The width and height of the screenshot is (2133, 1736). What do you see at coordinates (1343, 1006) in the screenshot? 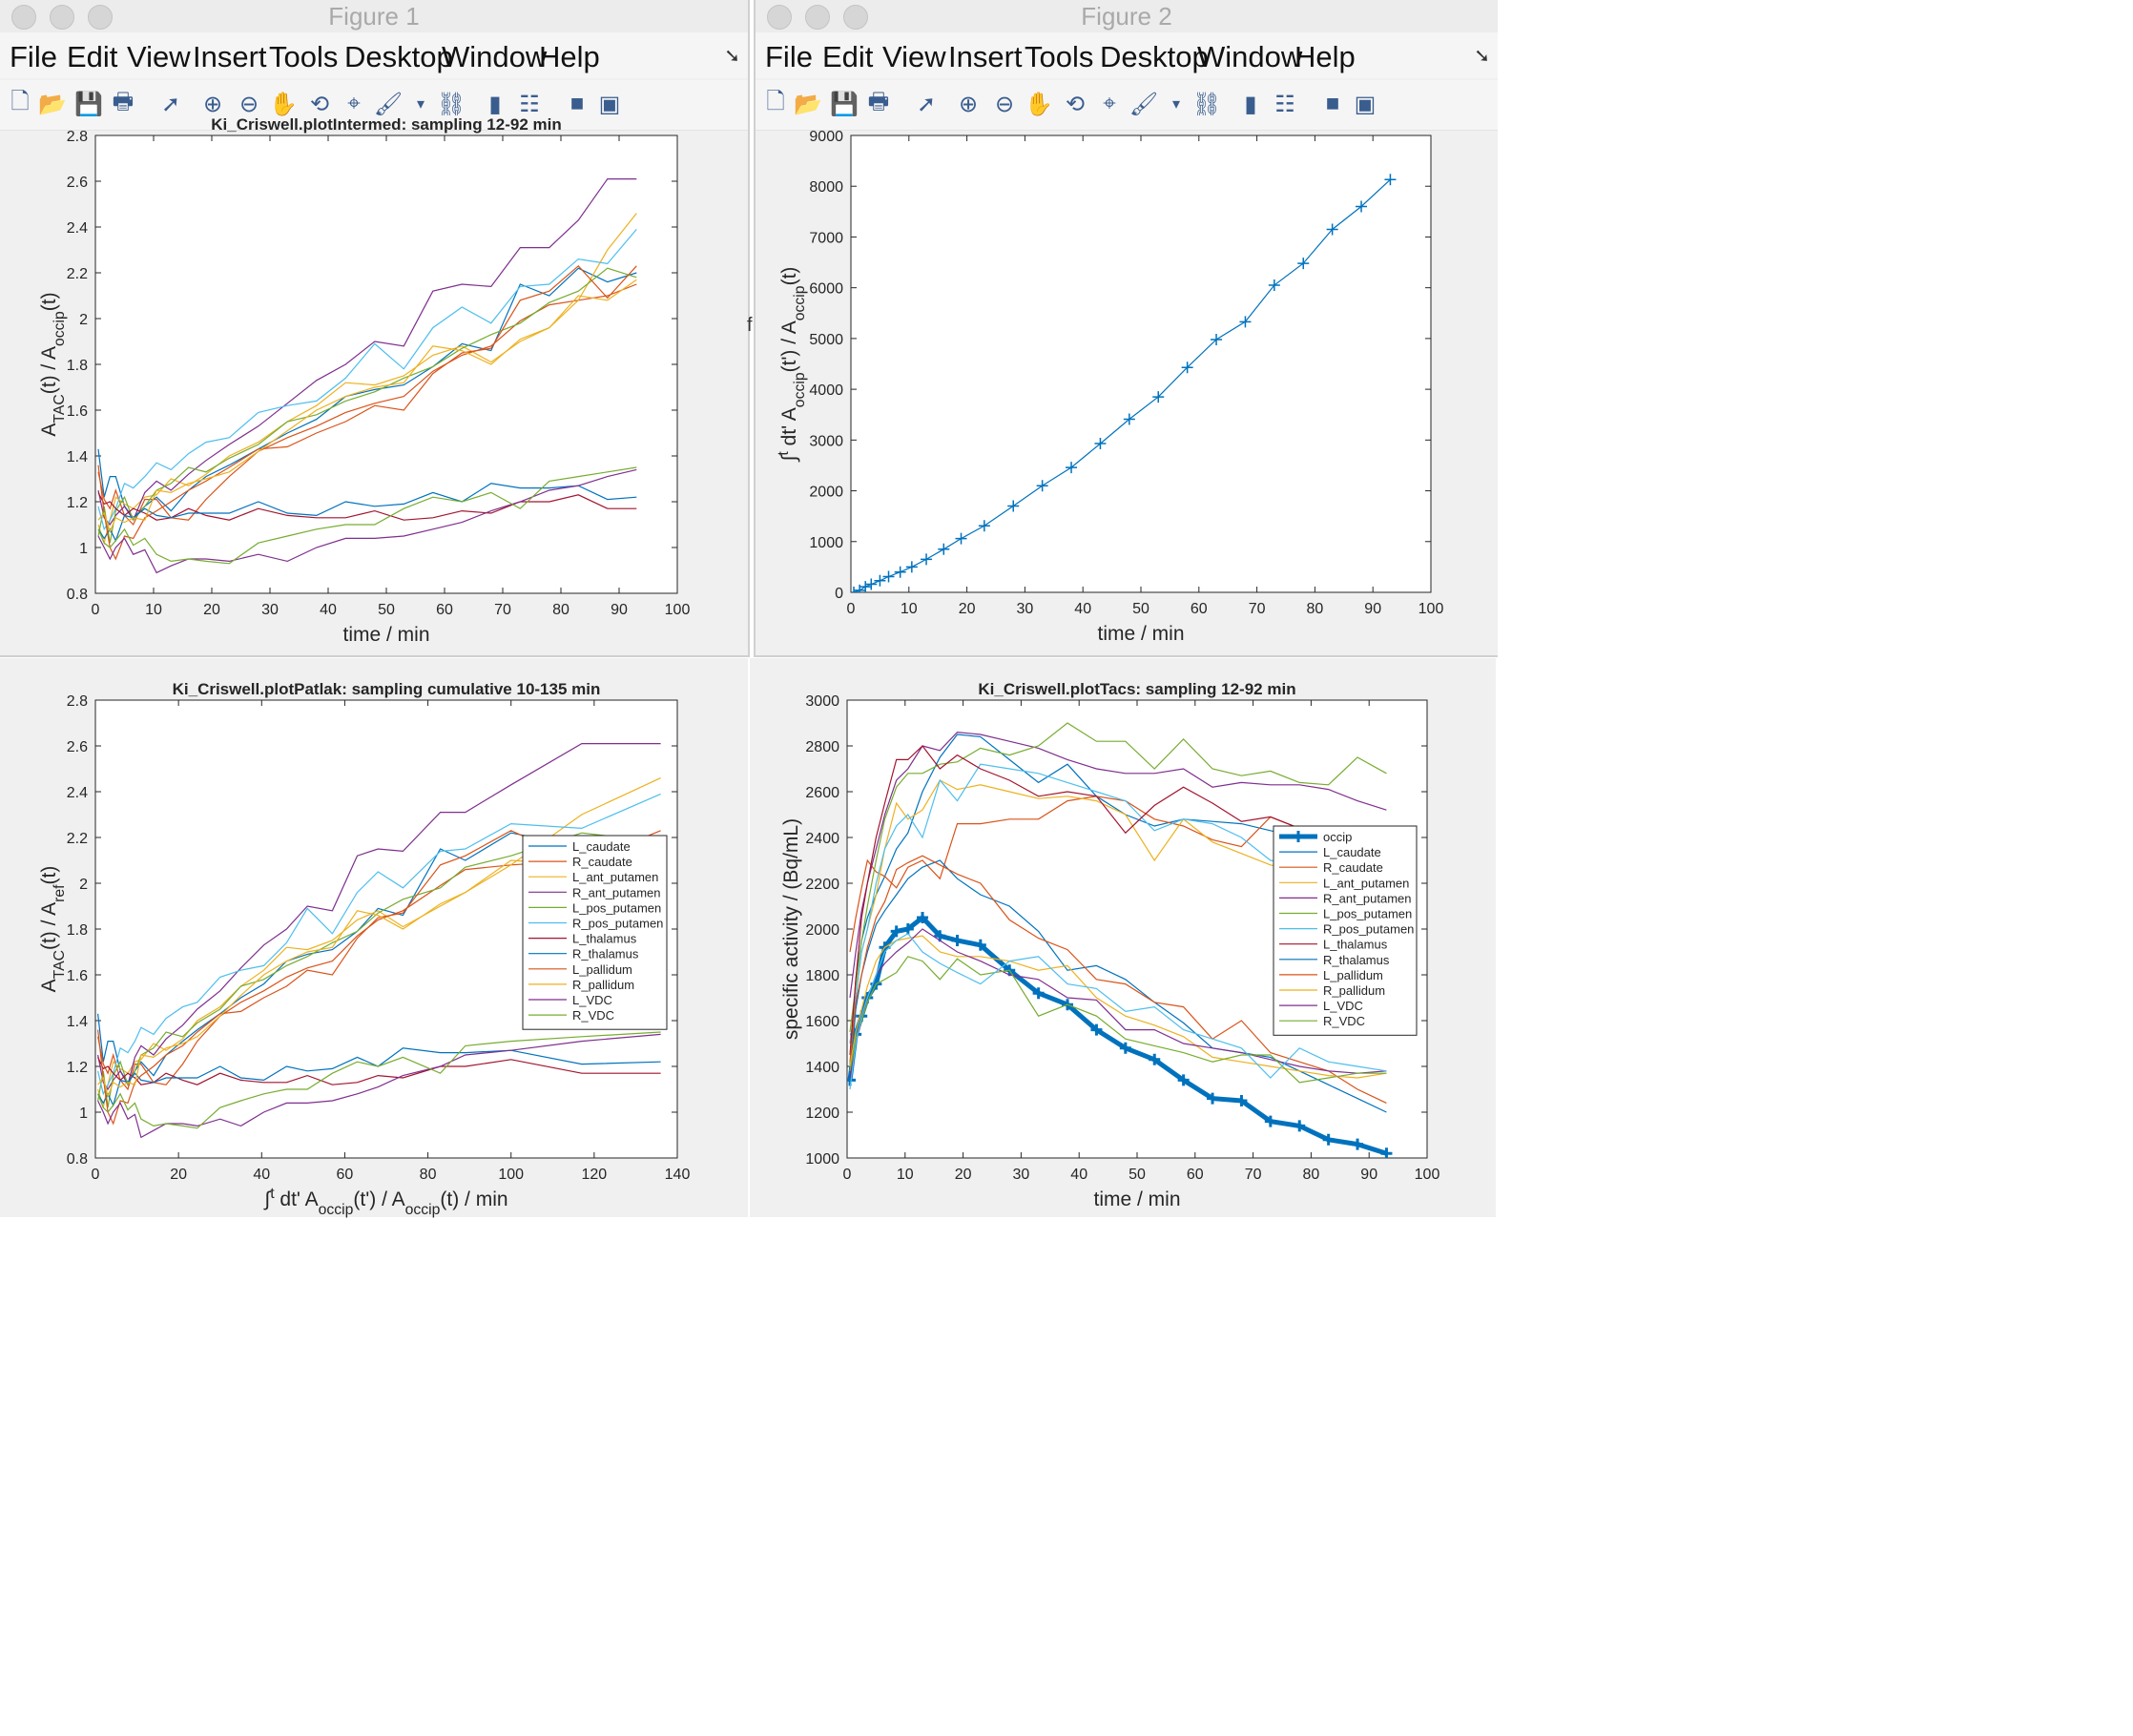
I see `legend-label-L_VDC: L_VDC` at bounding box center [1343, 1006].